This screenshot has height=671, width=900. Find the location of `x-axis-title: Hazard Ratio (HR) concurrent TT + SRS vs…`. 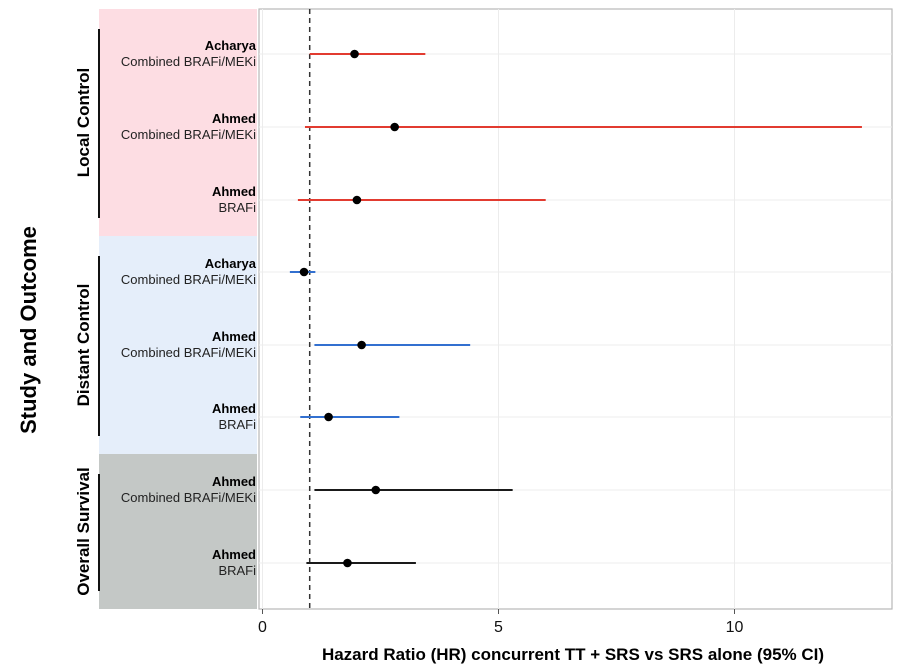

x-axis-title: Hazard Ratio (HR) concurrent TT + SRS vs… is located at coordinates (573, 654).